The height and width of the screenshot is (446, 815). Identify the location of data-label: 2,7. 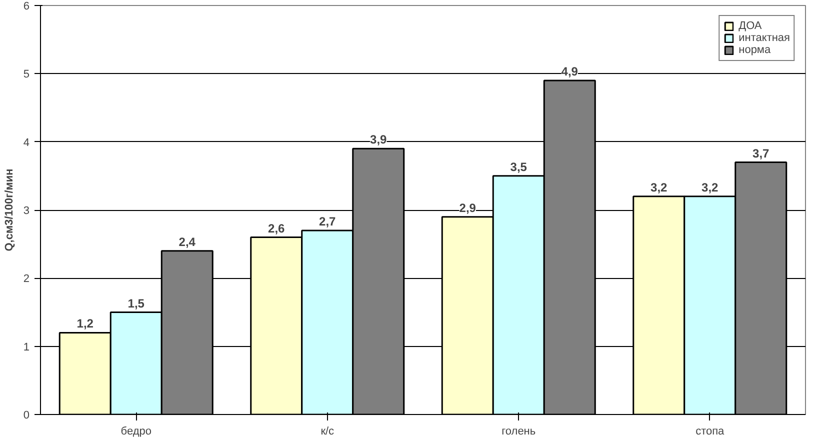
(327, 221).